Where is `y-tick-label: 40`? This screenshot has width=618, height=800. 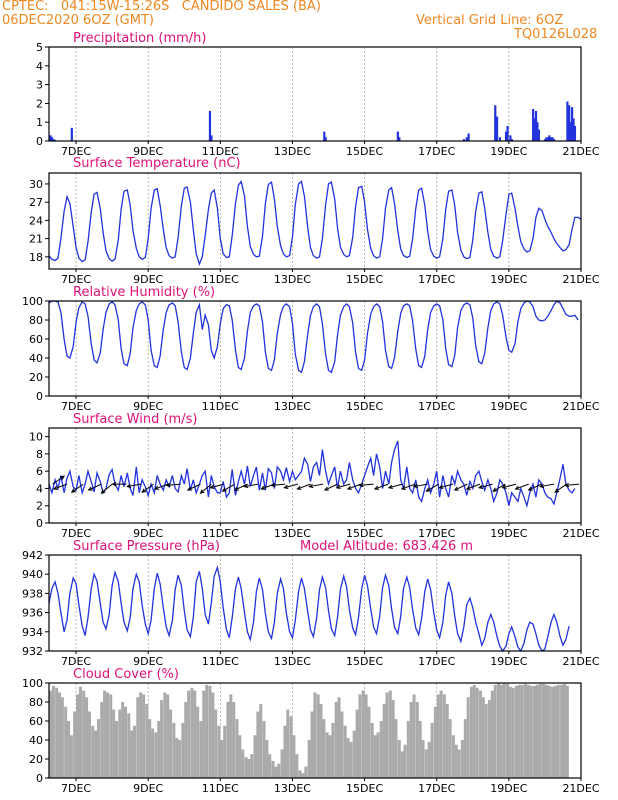
y-tick-label: 40 is located at coordinates (36, 358).